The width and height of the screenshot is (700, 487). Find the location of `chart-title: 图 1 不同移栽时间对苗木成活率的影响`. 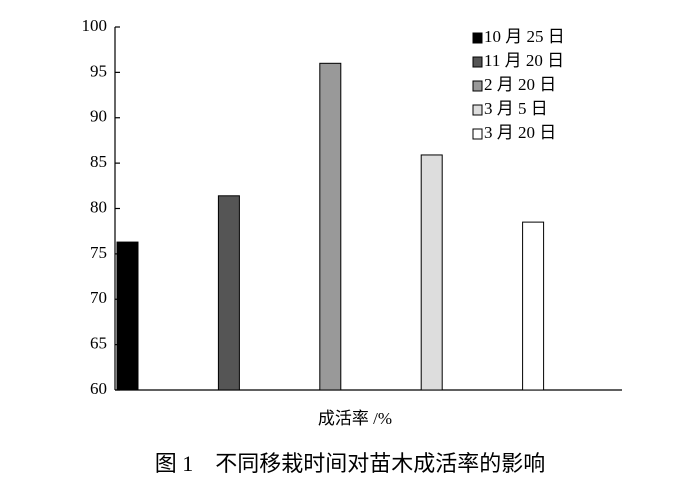

chart-title: 图 1 不同移栽时间对苗木成活率的影响 is located at coordinates (350, 463).